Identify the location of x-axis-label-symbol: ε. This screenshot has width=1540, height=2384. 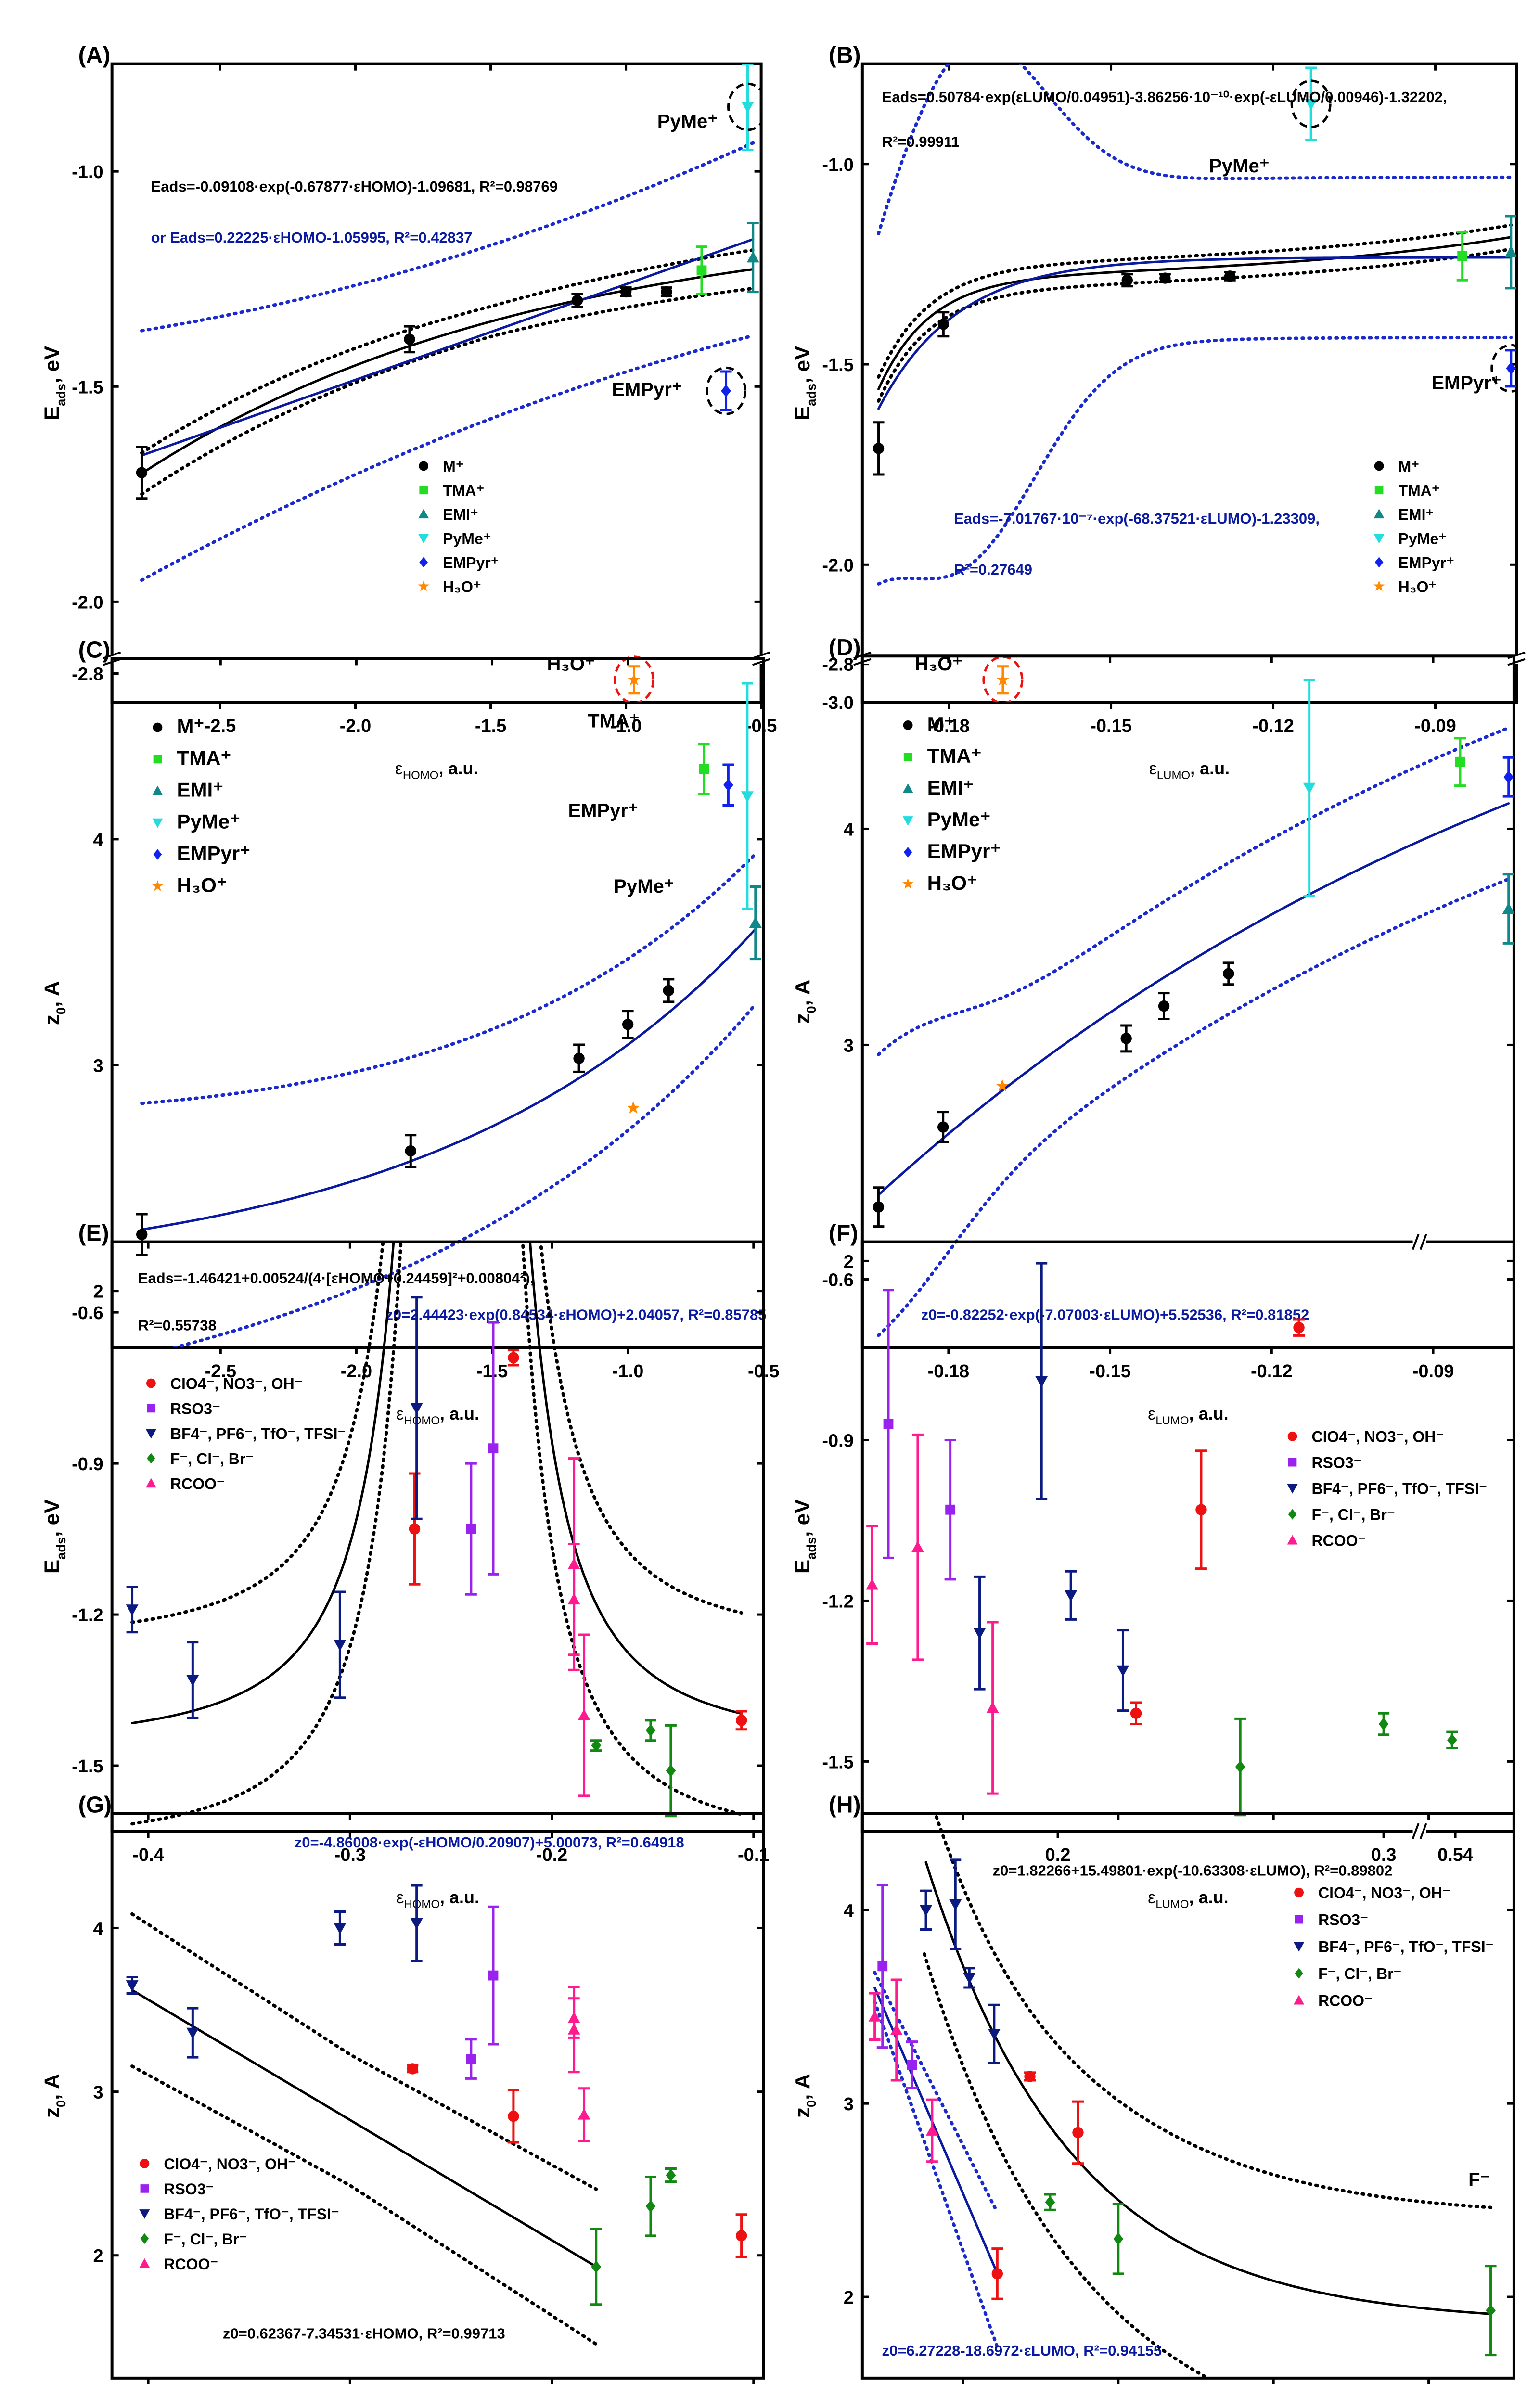
(400, 1897).